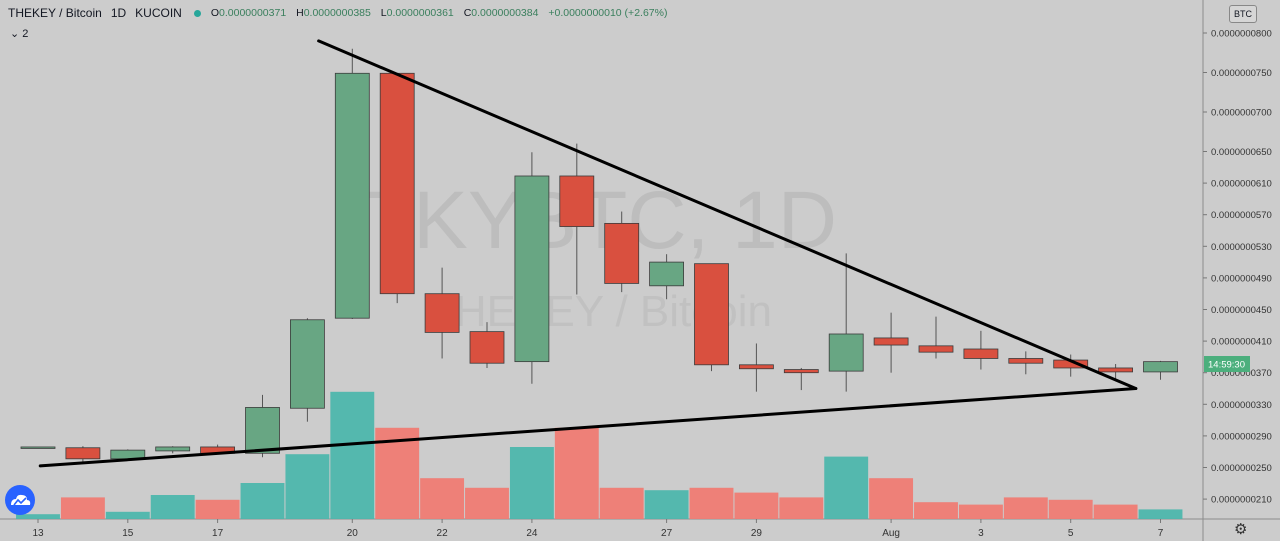 The height and width of the screenshot is (541, 1280). I want to click on time-tick-label: 24, so click(532, 533).